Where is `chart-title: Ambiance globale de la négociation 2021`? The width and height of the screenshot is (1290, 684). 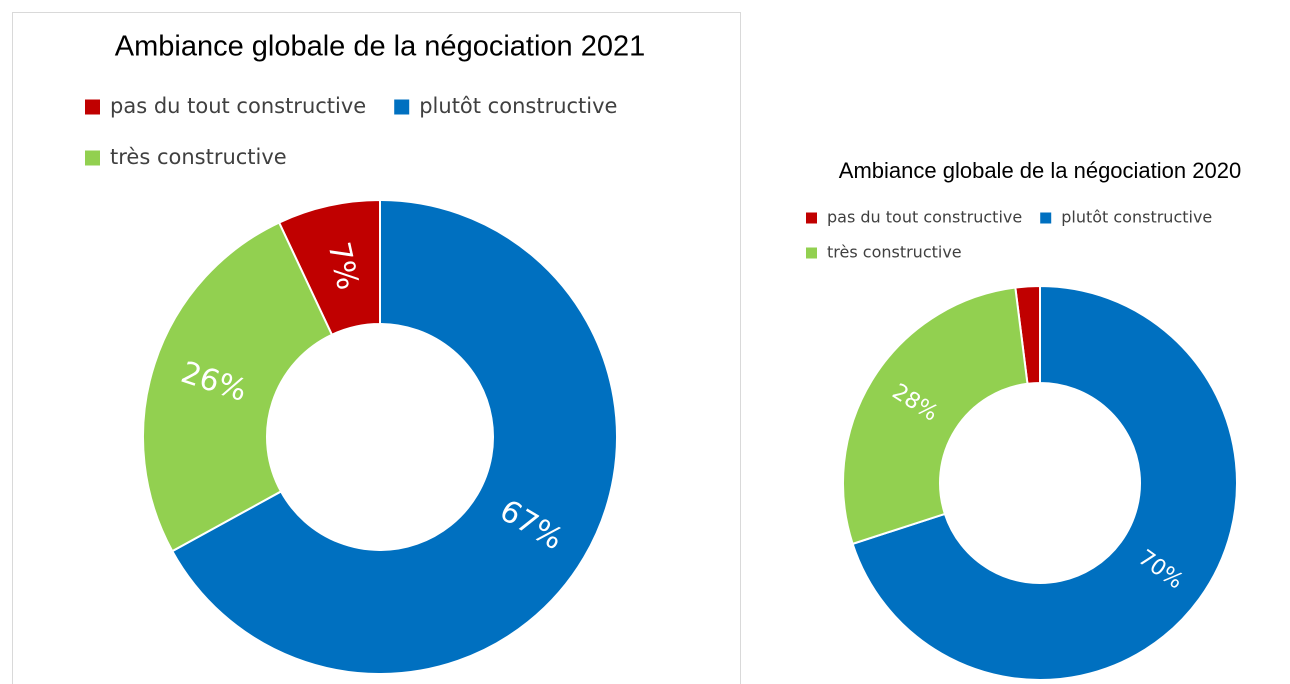 chart-title: Ambiance globale de la négociation 2021 is located at coordinates (380, 47).